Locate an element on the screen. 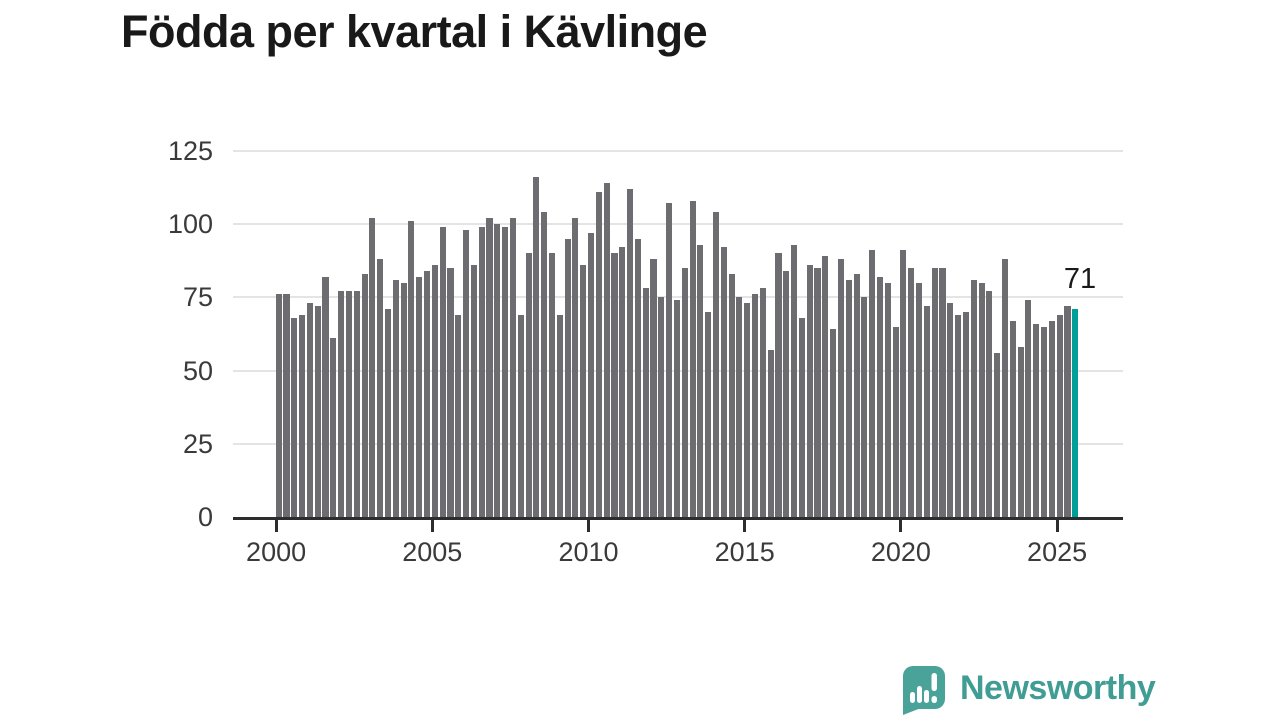 Image resolution: width=1280 pixels, height=720 pixels. last-bar-value-label: 71 is located at coordinates (1080, 279).